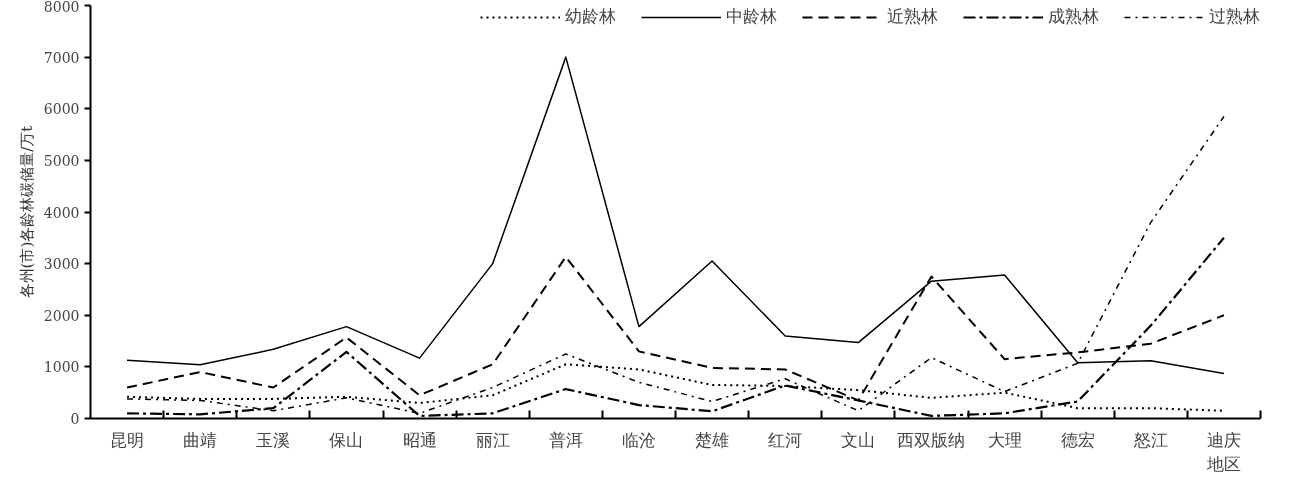  What do you see at coordinates (1077, 439) in the screenshot?
I see `x-tick-label: 德宏` at bounding box center [1077, 439].